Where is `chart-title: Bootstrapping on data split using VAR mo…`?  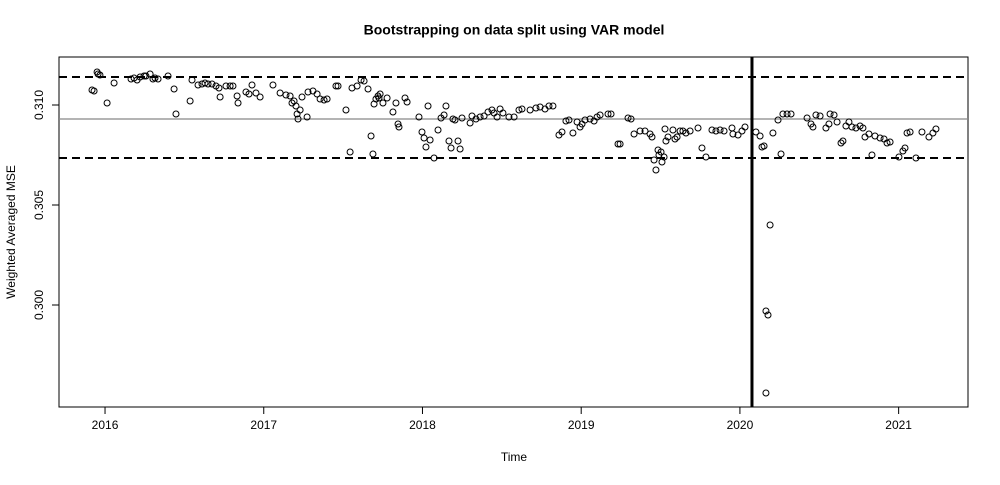 chart-title: Bootstrapping on data split using VAR mo… is located at coordinates (514, 30).